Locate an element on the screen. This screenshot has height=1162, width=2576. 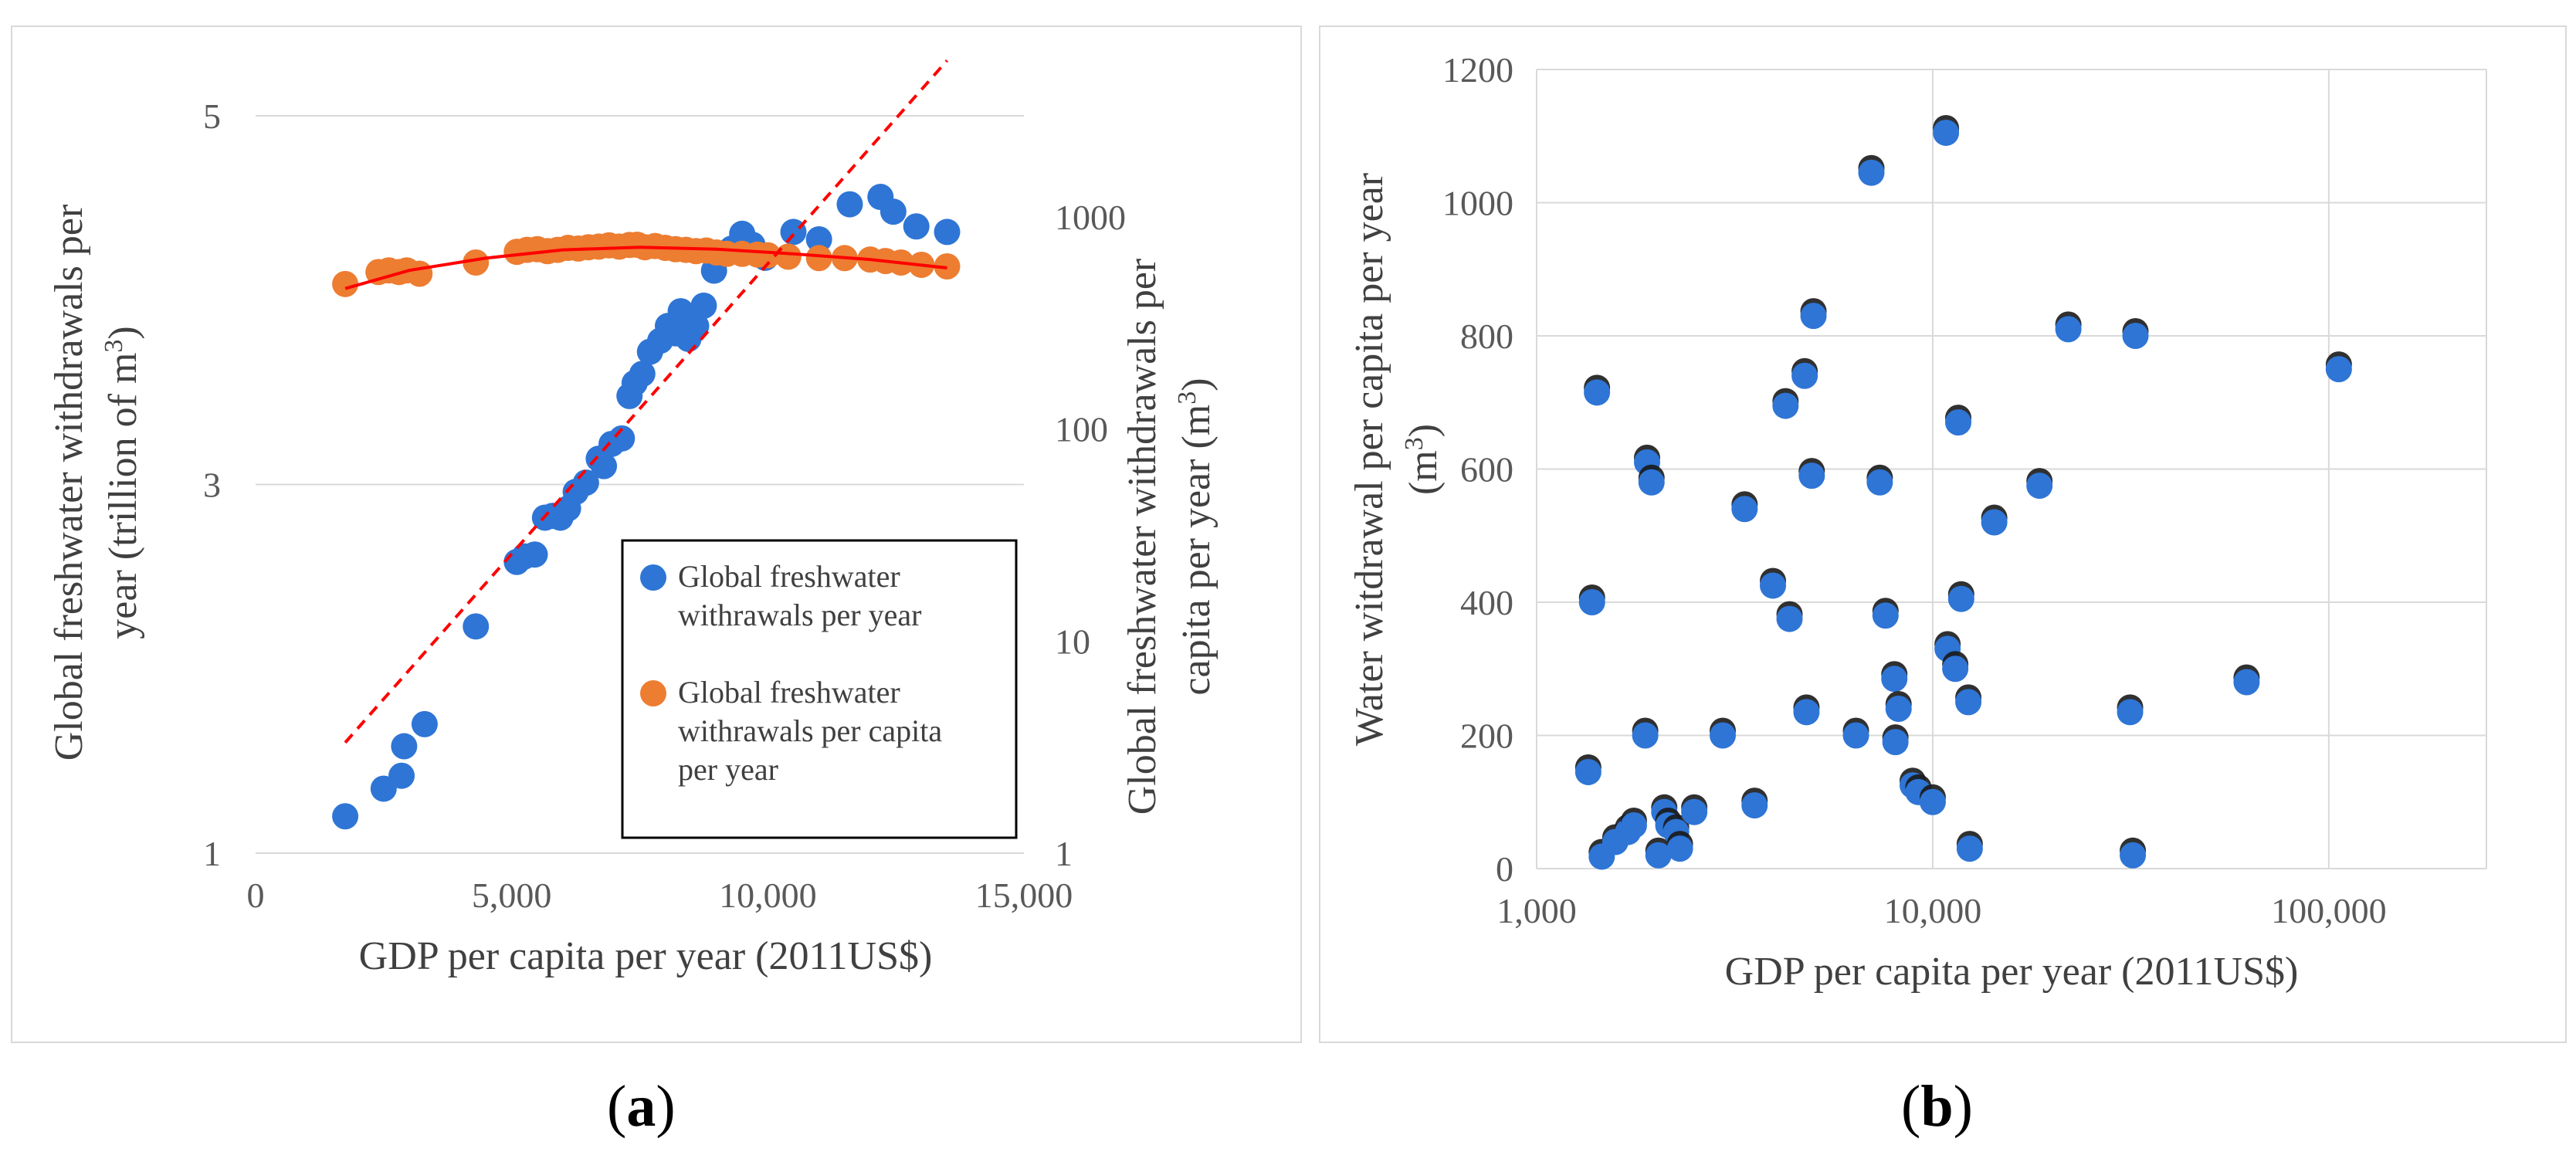
legend-label: withrawals per year is located at coordinates (799, 615).